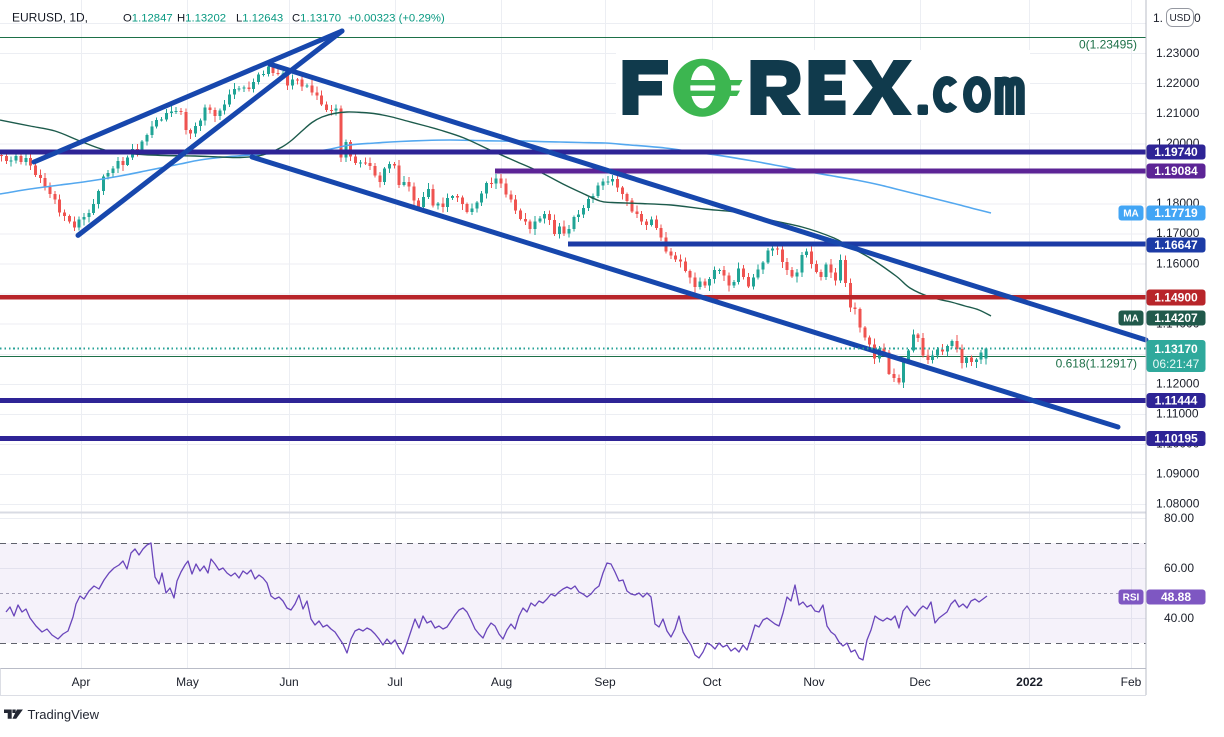 The width and height of the screenshot is (1224, 737). I want to click on svg-text: 1., so click(1158, 18).